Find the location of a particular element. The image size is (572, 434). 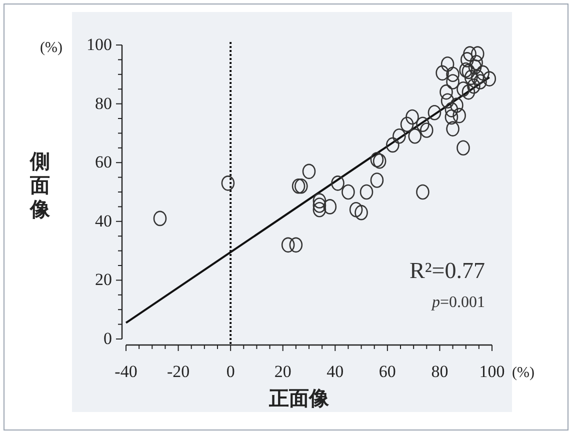

x-tick-label: -20 is located at coordinates (178, 371).